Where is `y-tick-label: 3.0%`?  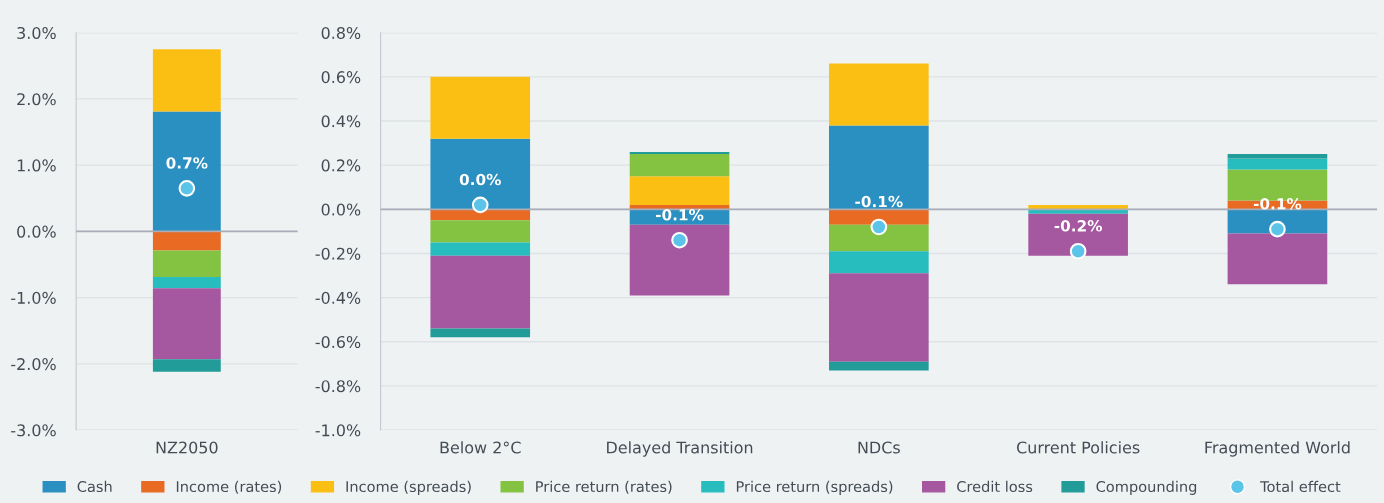
y-tick-label: 3.0% is located at coordinates (36, 32).